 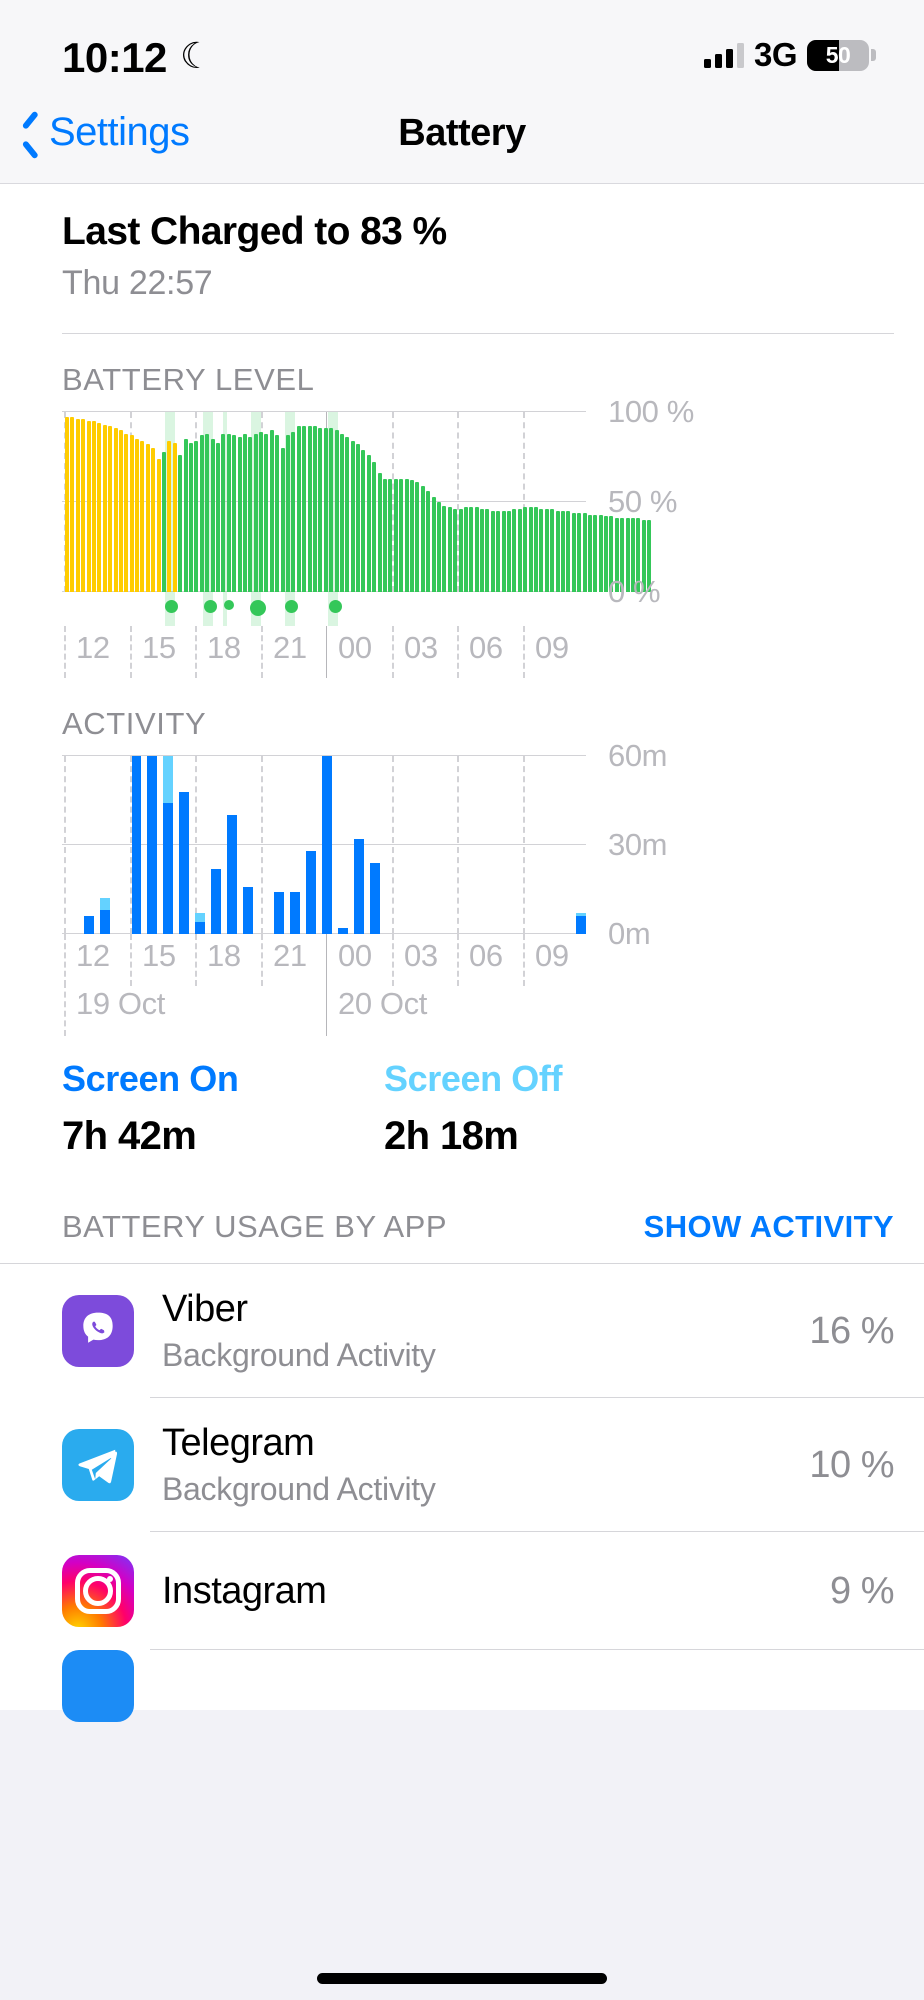 I want to click on axis-day-label: 19 Oct, so click(x=120, y=1003).